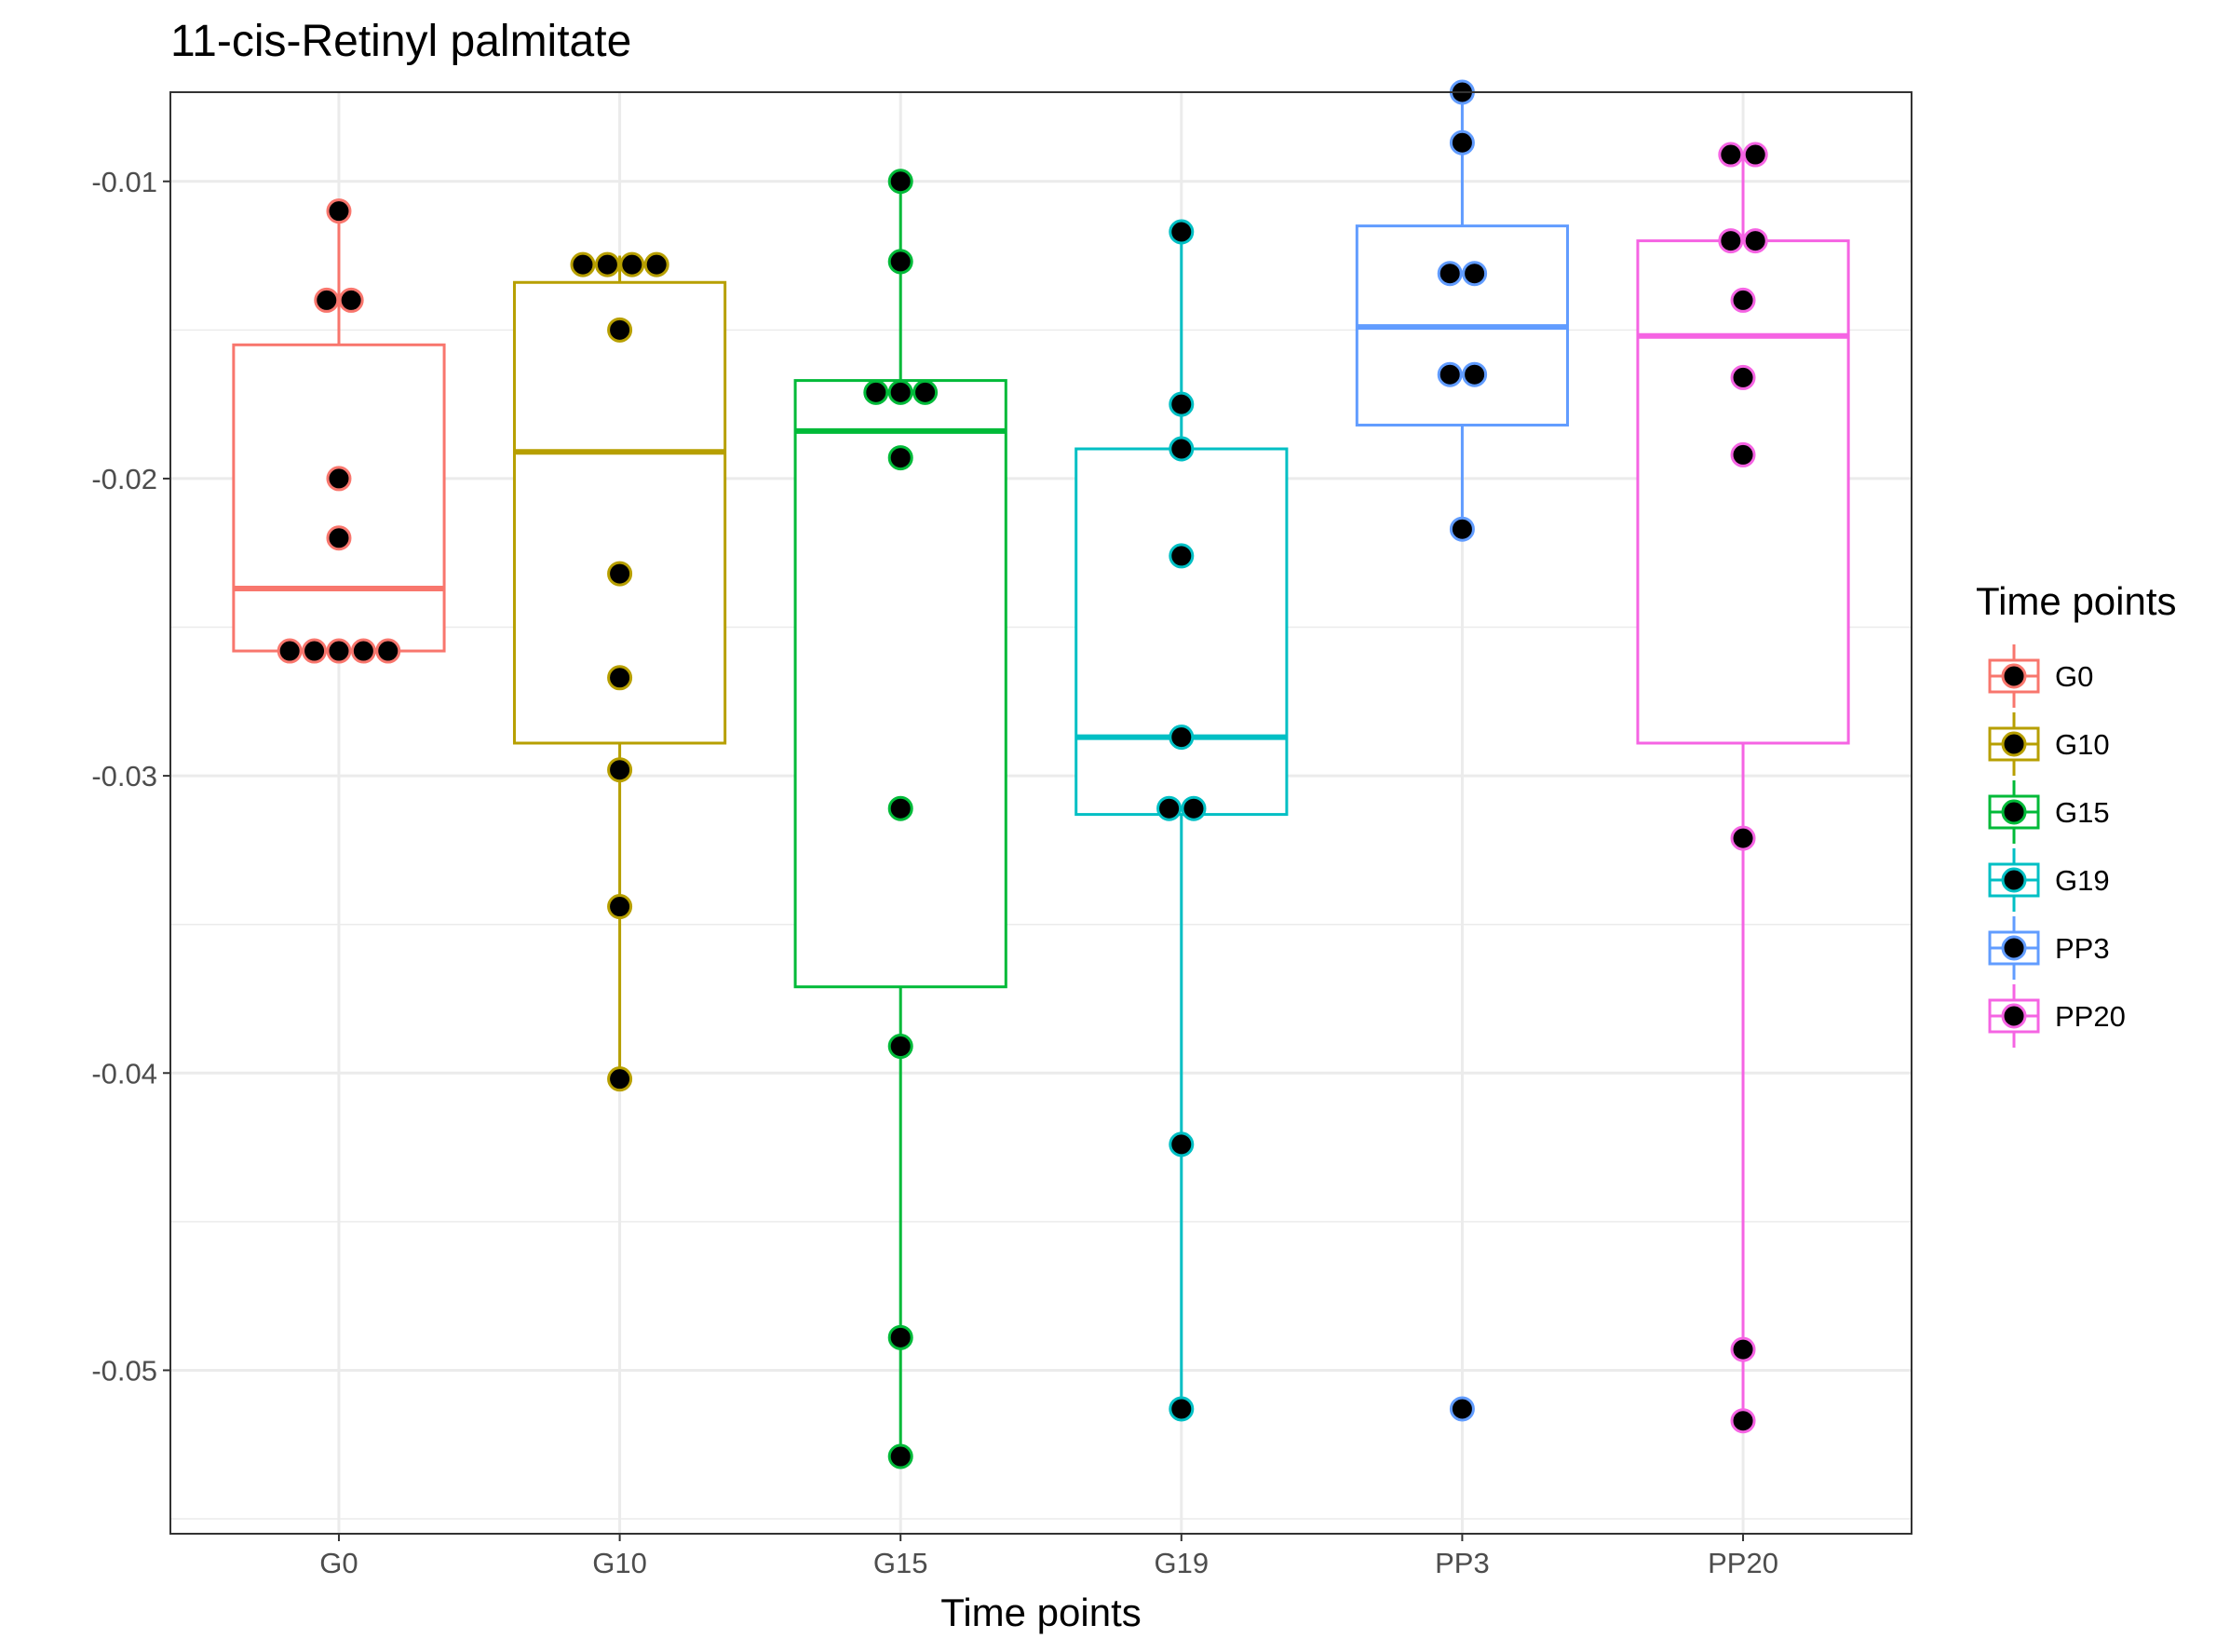 This screenshot has height=1652, width=2230. What do you see at coordinates (2049, 948) in the screenshot?
I see `legend-item-pp3: PP3` at bounding box center [2049, 948].